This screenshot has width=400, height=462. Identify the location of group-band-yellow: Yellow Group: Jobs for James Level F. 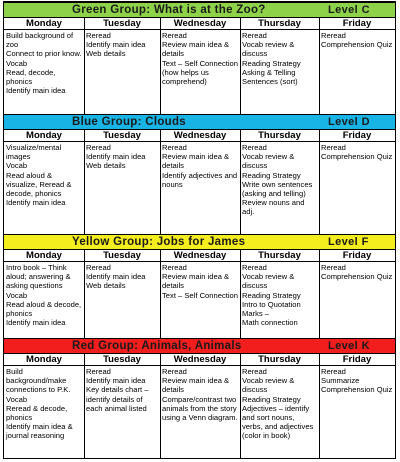
(199, 242).